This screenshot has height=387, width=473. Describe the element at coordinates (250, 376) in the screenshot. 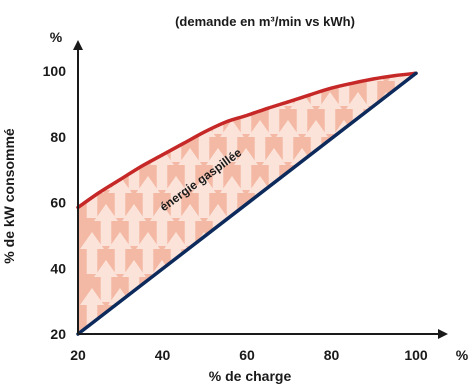

I see `x-axis-label: % de charge` at that location.